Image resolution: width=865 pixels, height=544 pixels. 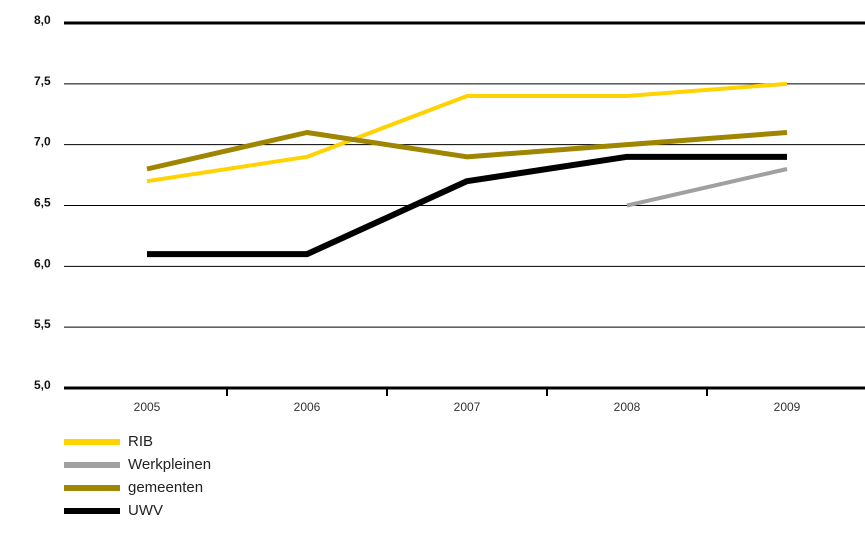 I want to click on legend-item-uwv: UWV, so click(x=137, y=510).